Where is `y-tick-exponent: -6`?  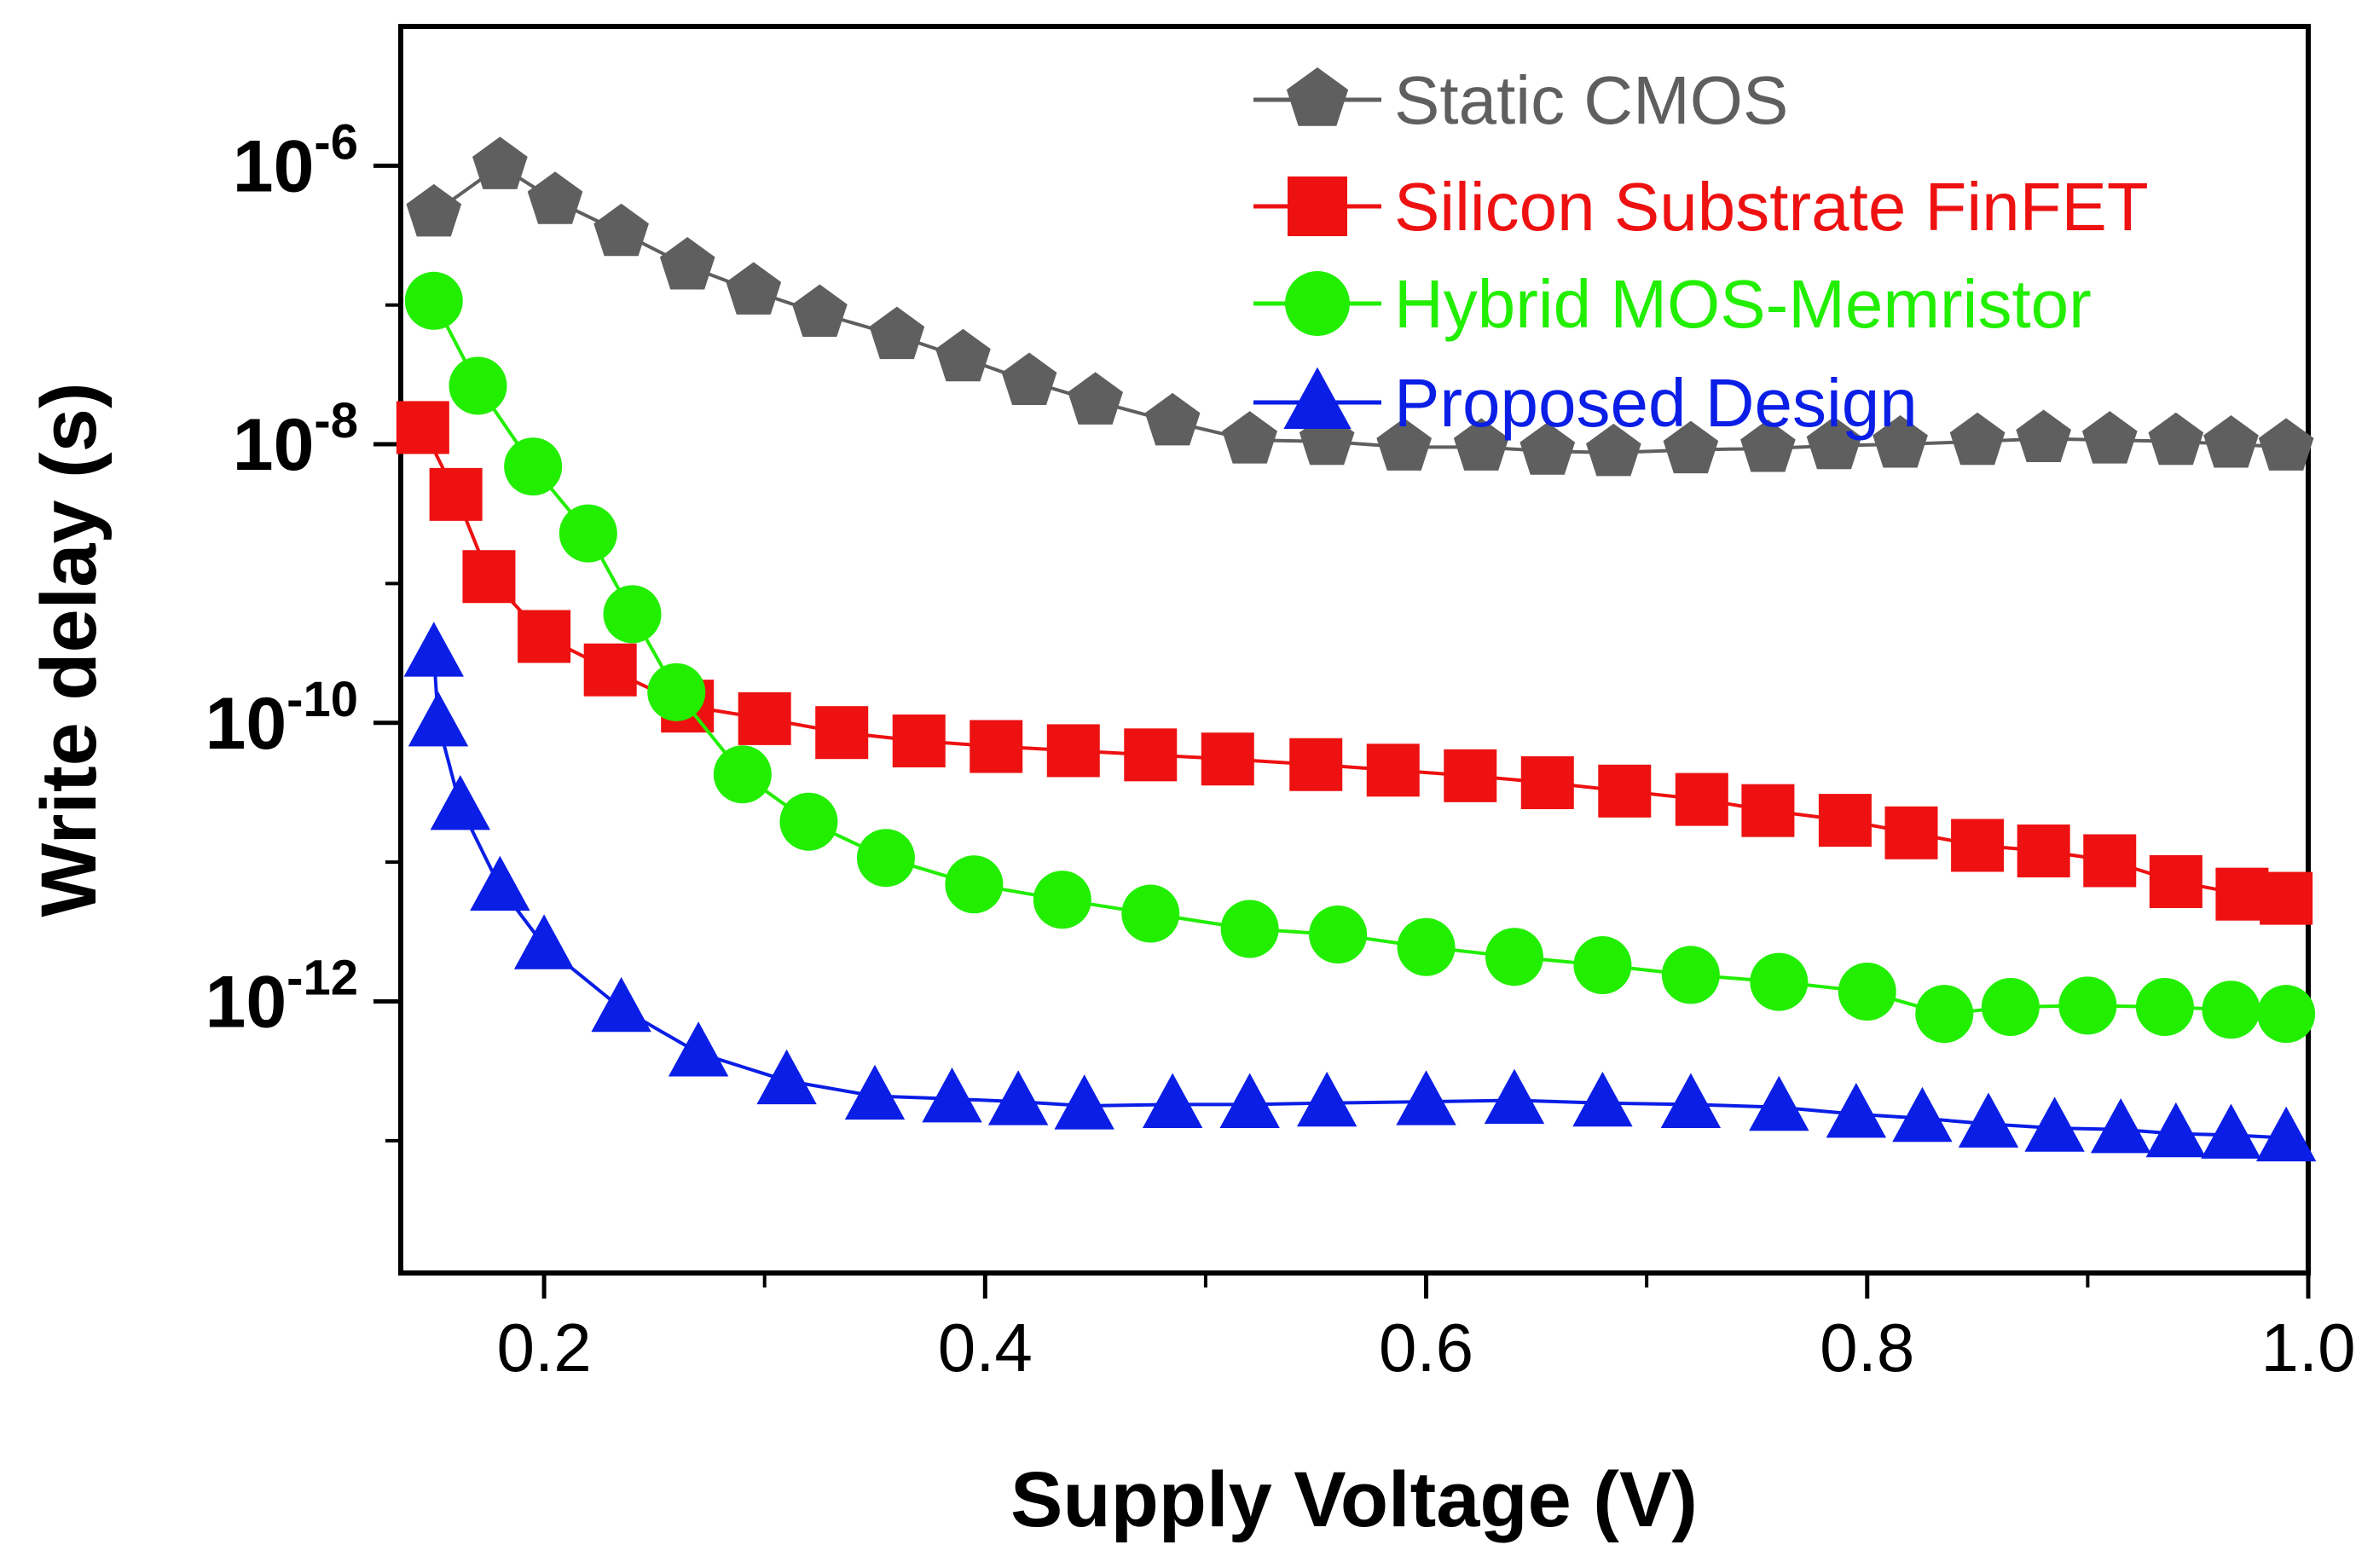 y-tick-exponent: -6 is located at coordinates (336, 142).